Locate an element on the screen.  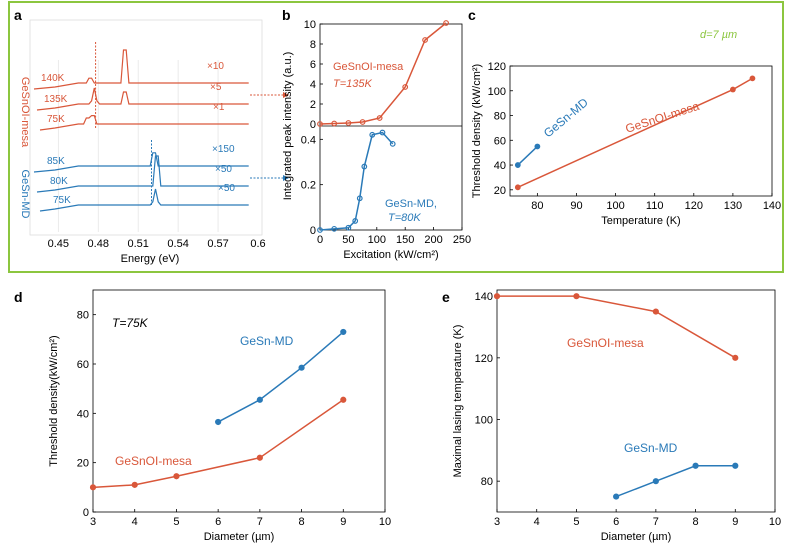
axes-box is located at coordinates (239, 401).